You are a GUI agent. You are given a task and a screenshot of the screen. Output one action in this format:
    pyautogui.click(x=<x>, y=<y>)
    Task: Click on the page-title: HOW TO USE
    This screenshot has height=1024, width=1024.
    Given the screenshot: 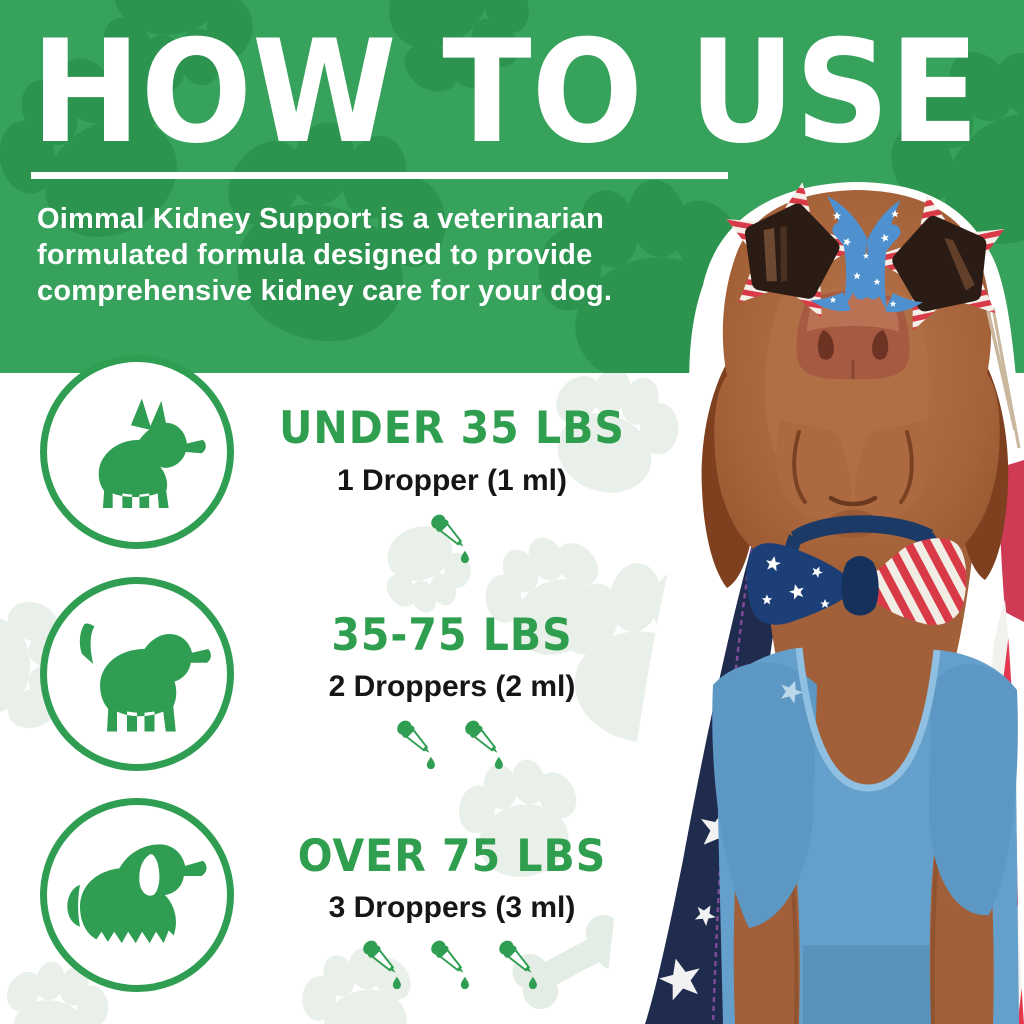 What is the action you would take?
    pyautogui.click(x=505, y=87)
    